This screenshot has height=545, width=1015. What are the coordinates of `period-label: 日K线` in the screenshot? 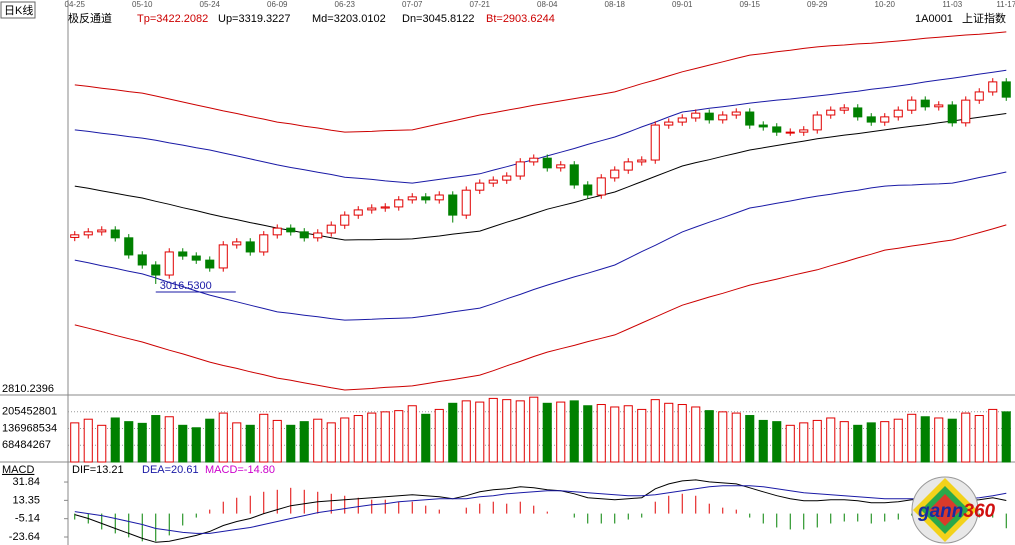 It's located at (18, 10).